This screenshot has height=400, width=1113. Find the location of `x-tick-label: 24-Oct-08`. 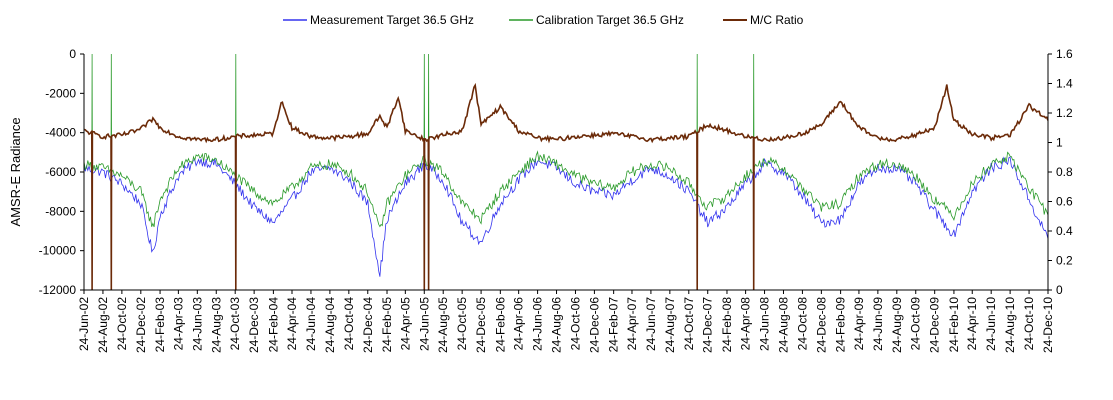

x-tick-label: 24-Oct-08 is located at coordinates (802, 324).